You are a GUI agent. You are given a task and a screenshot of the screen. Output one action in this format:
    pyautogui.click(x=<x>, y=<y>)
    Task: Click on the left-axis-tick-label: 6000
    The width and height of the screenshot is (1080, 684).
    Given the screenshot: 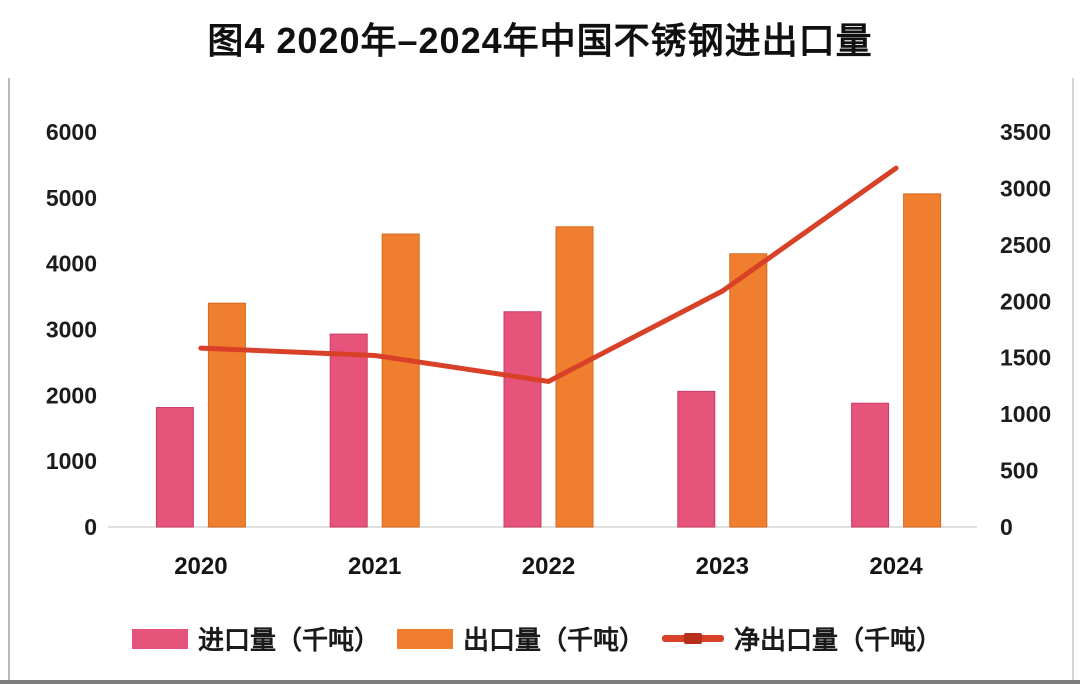 What is the action you would take?
    pyautogui.click(x=71, y=132)
    